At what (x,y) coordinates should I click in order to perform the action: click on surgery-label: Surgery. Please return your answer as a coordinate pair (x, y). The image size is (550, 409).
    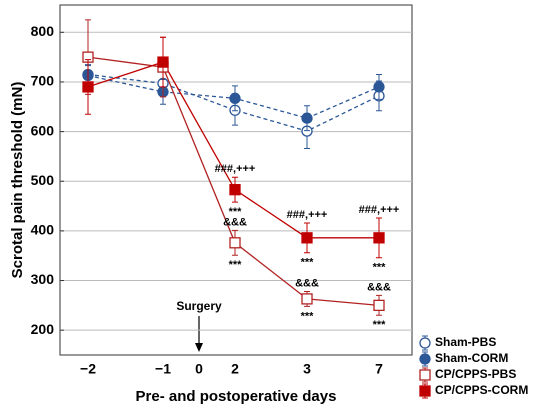
    Looking at the image, I should click on (199, 306).